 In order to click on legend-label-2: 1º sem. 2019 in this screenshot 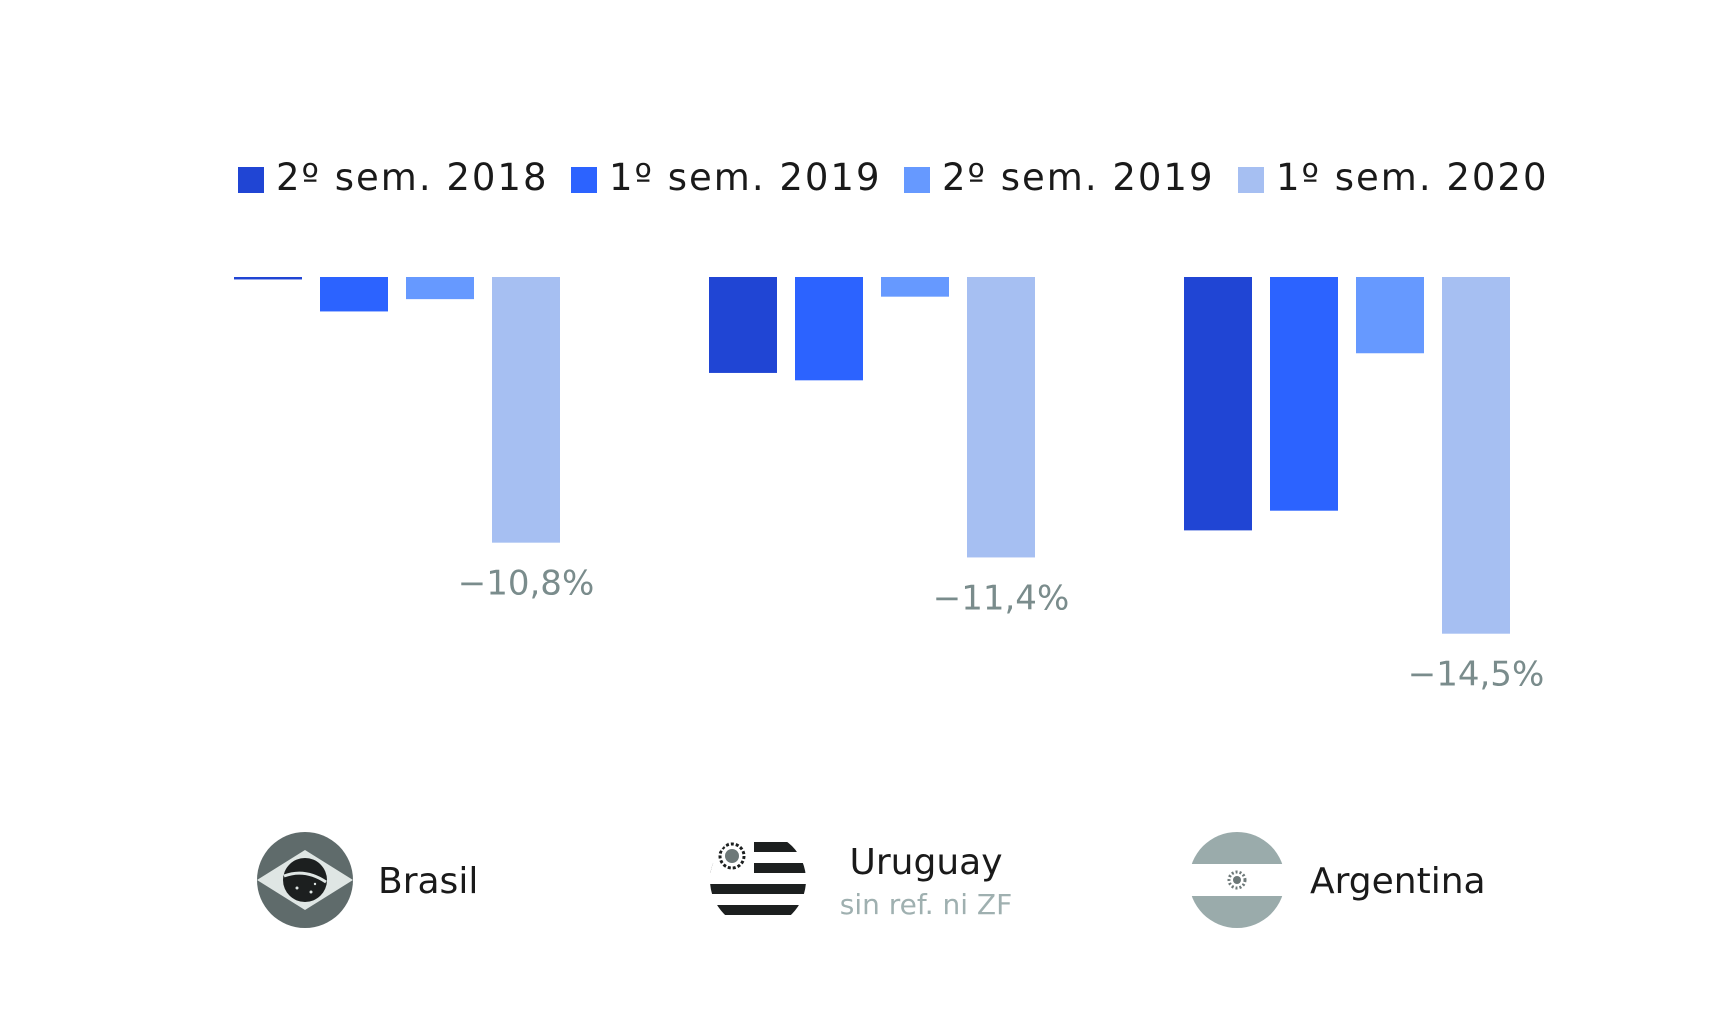, I will do `click(745, 177)`.